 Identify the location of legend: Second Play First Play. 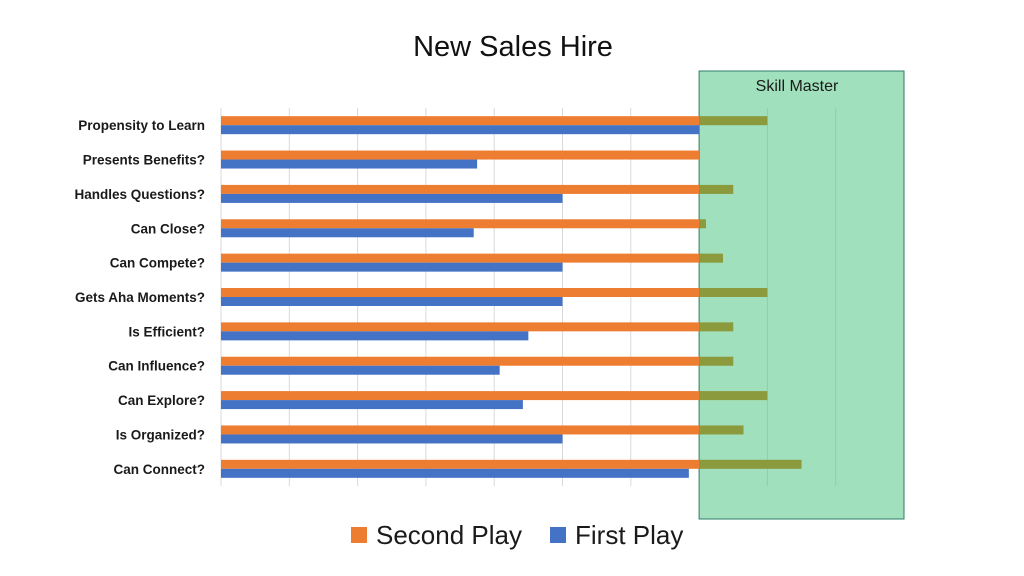
(517, 535).